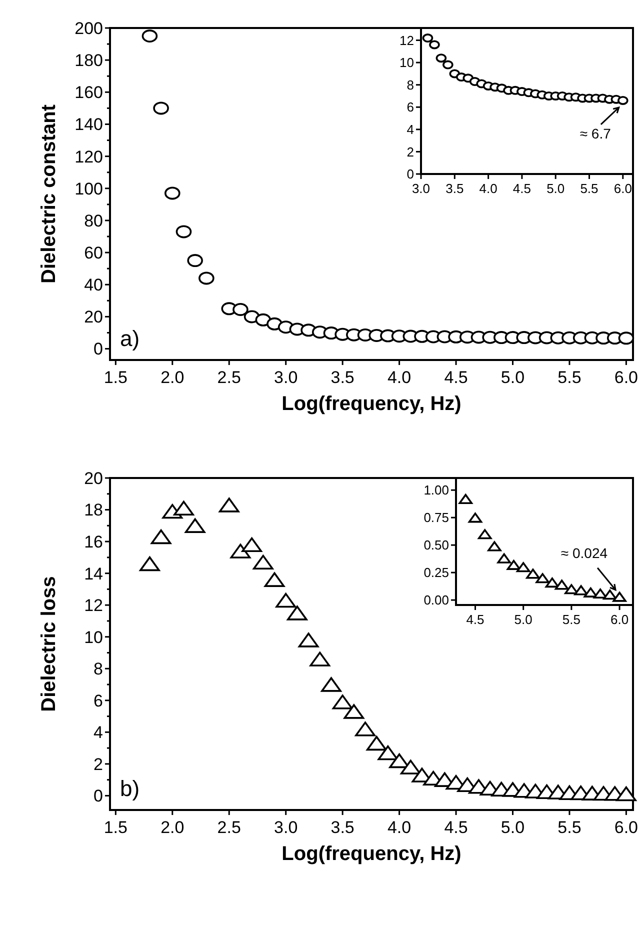  What do you see at coordinates (93, 542) in the screenshot?
I see `y-tick-label: 16` at bounding box center [93, 542].